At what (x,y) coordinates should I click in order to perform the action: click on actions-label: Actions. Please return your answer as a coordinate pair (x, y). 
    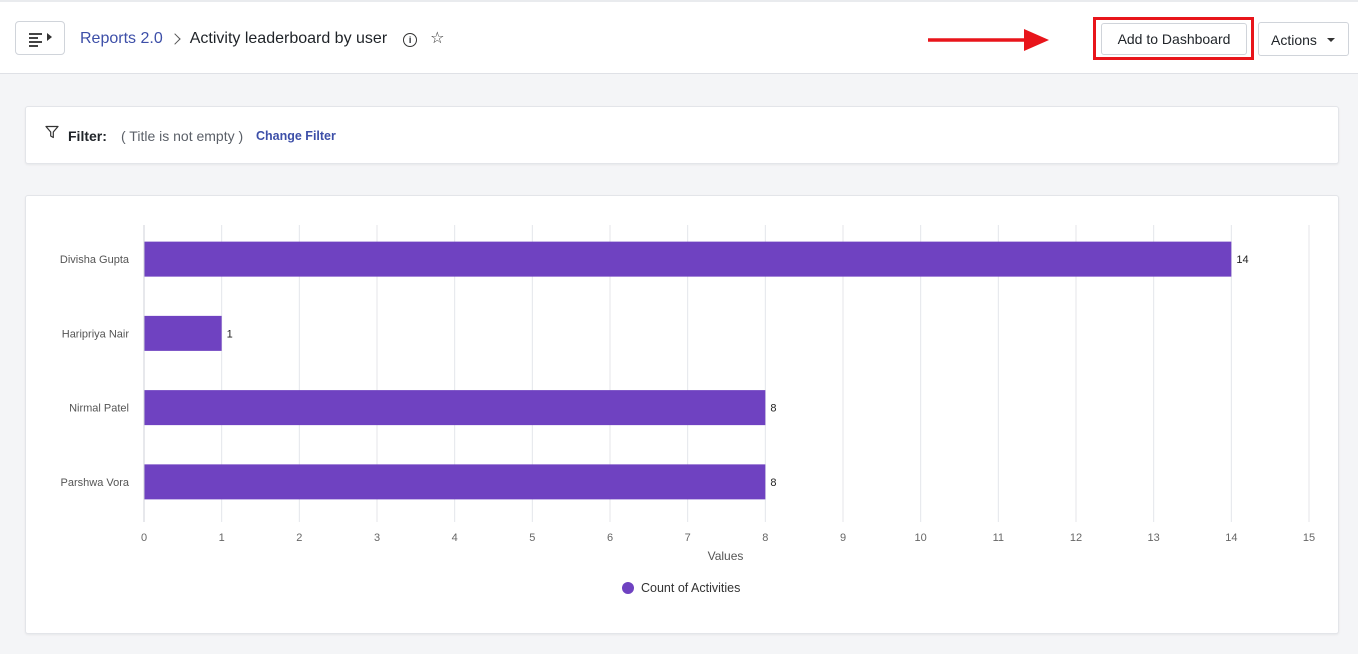
    Looking at the image, I should click on (1294, 40).